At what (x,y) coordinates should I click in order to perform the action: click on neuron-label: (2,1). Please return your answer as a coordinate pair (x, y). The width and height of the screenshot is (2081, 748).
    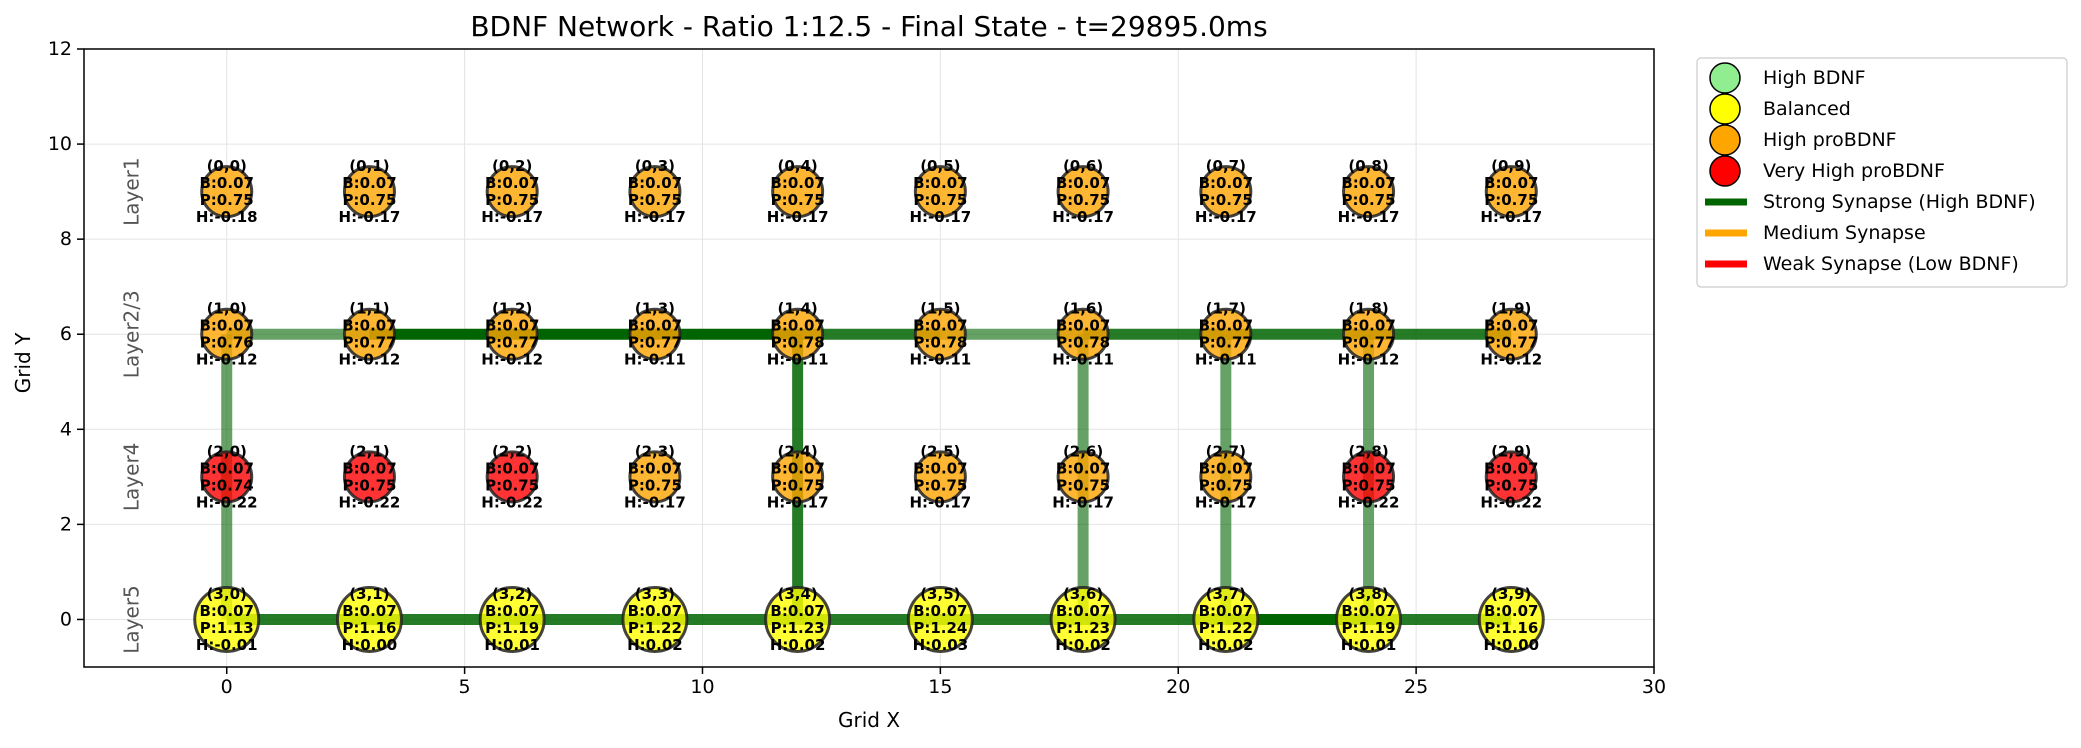
    Looking at the image, I should click on (369, 451).